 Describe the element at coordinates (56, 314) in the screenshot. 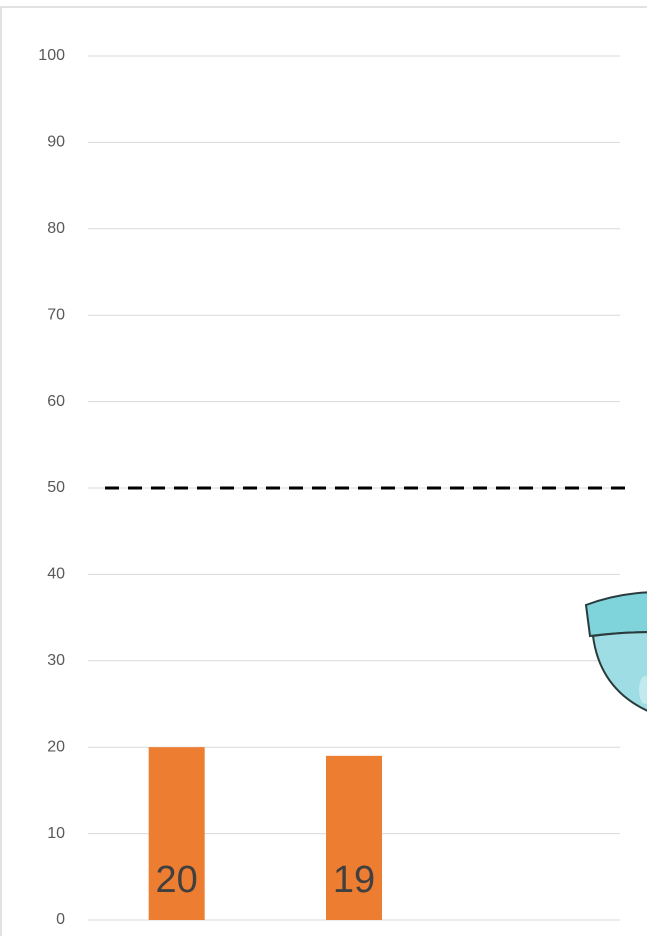

I see `y-tick-label: 70` at that location.